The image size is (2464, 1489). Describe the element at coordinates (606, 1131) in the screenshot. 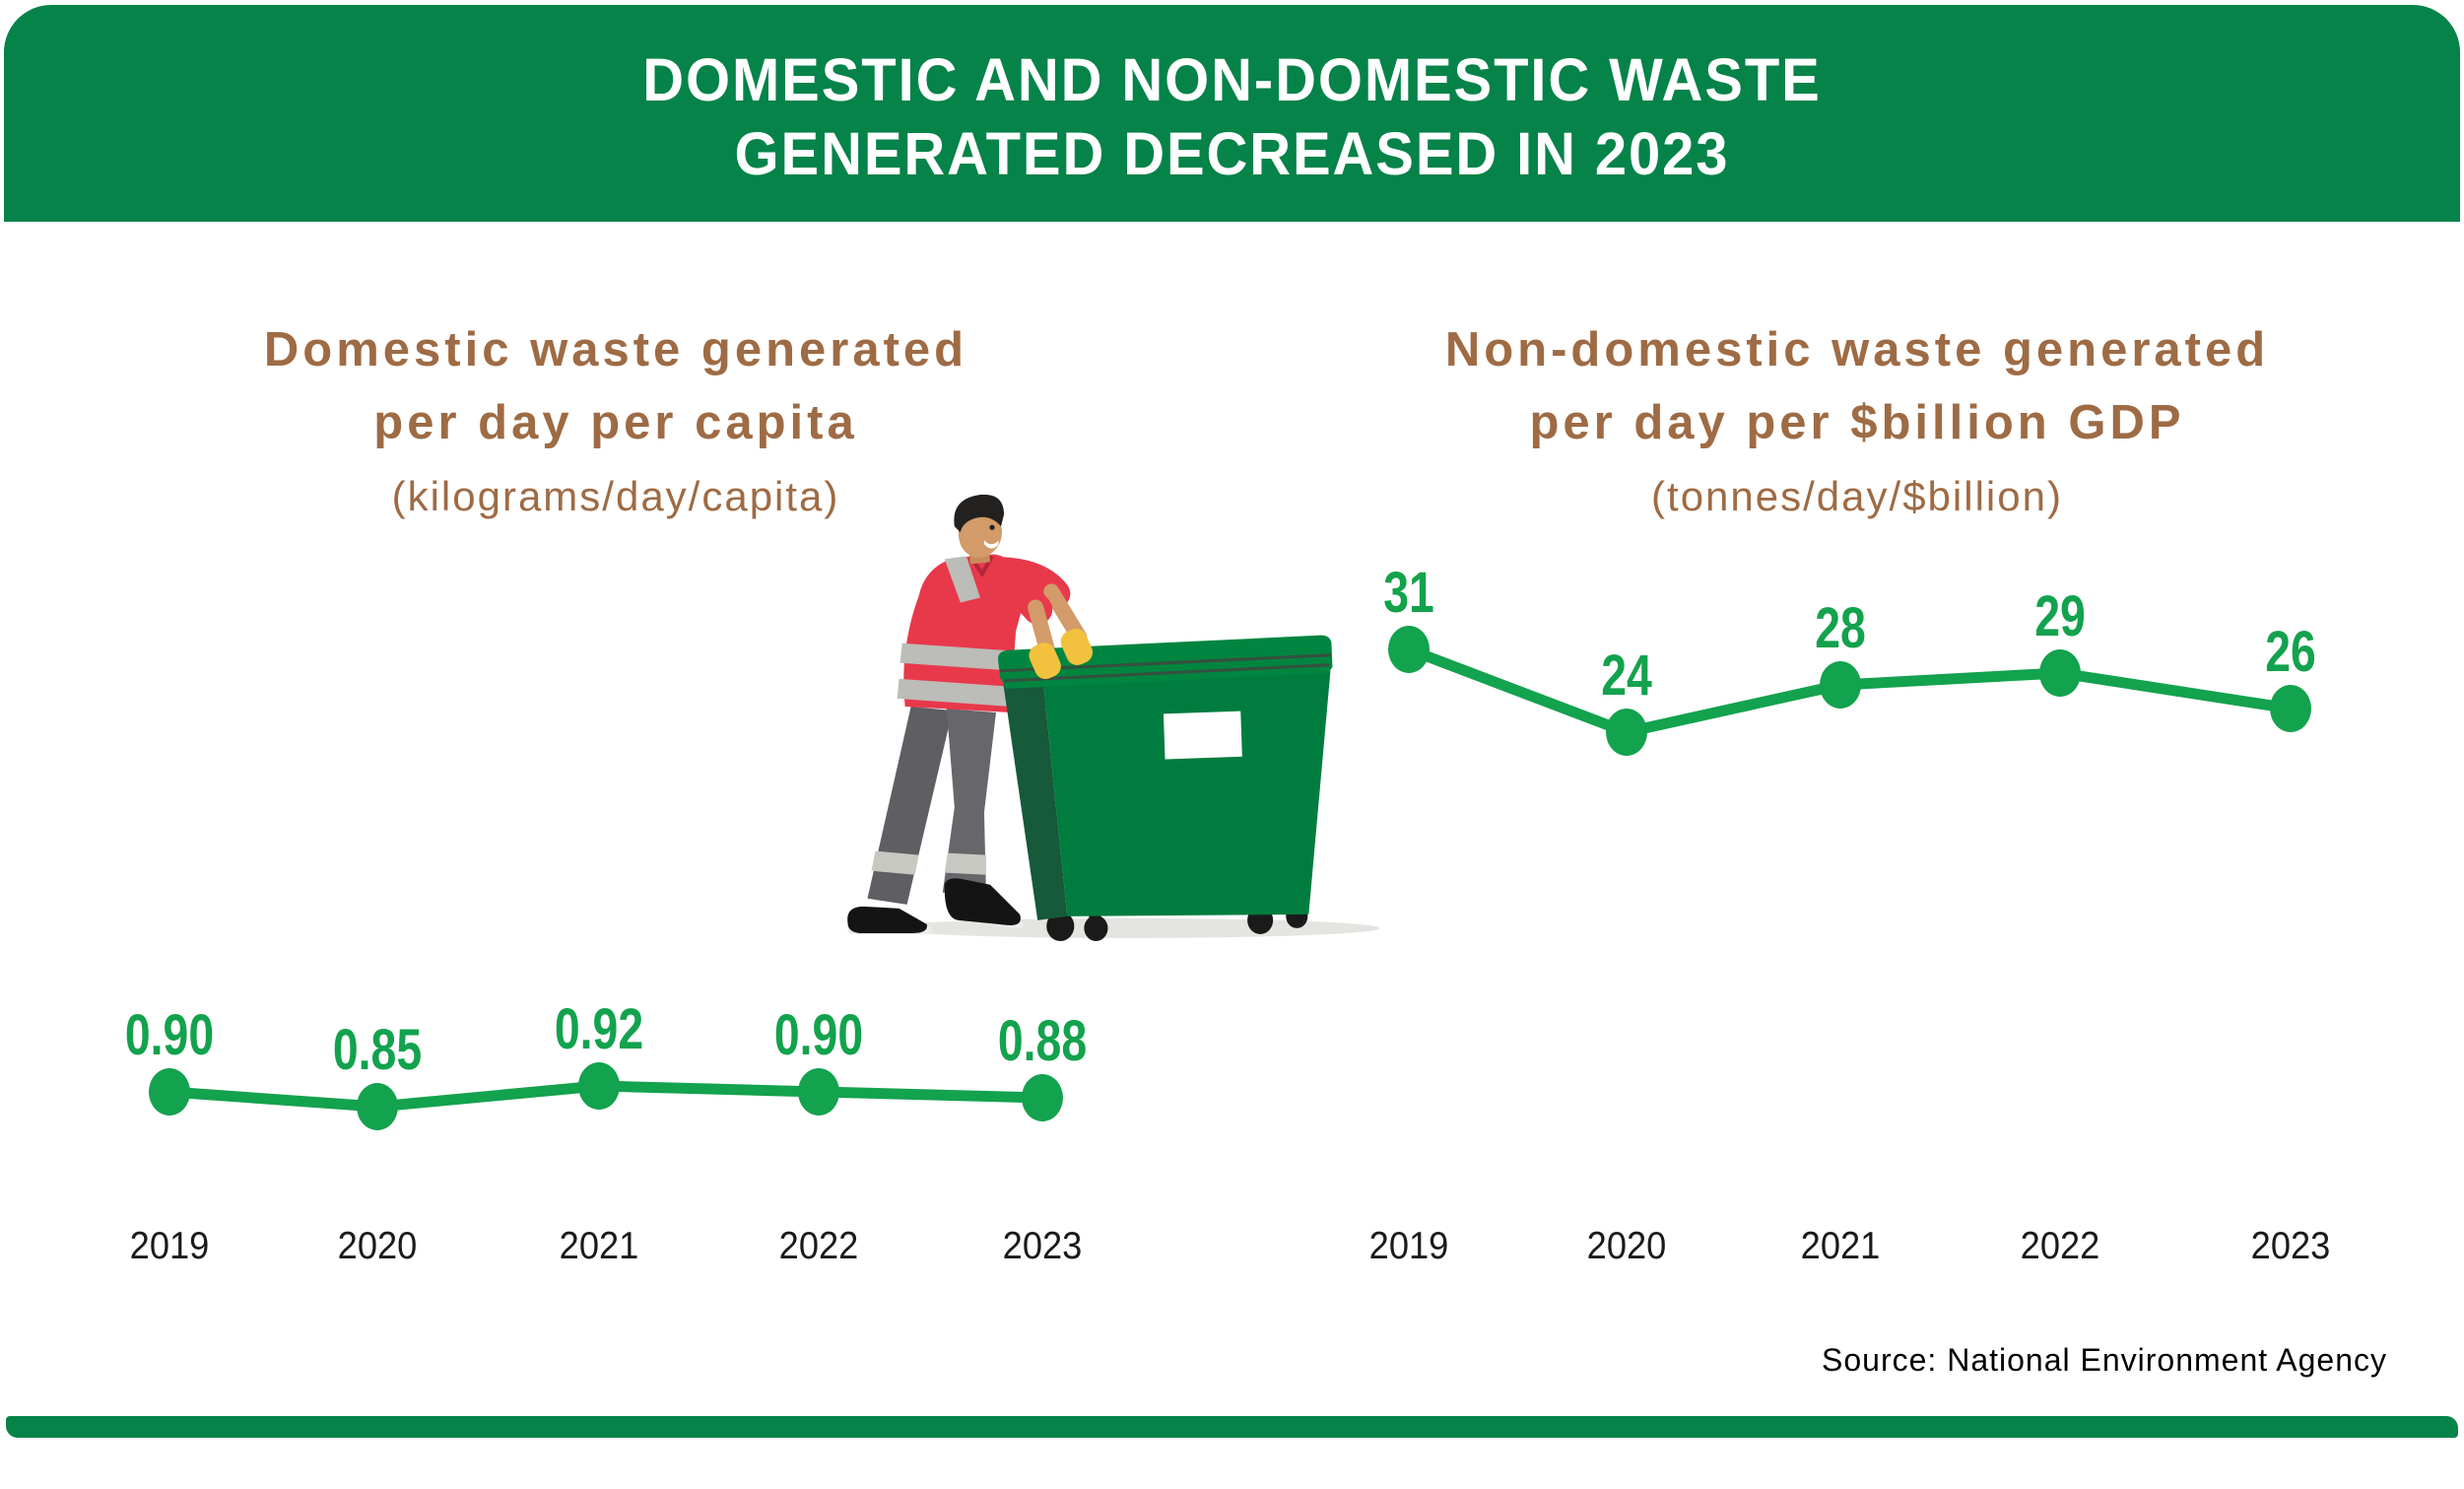

I see `domestic-line-chart: 0.90 2019 0.85 2020 0.92 2021 0.90 2022 0.88 2023` at that location.